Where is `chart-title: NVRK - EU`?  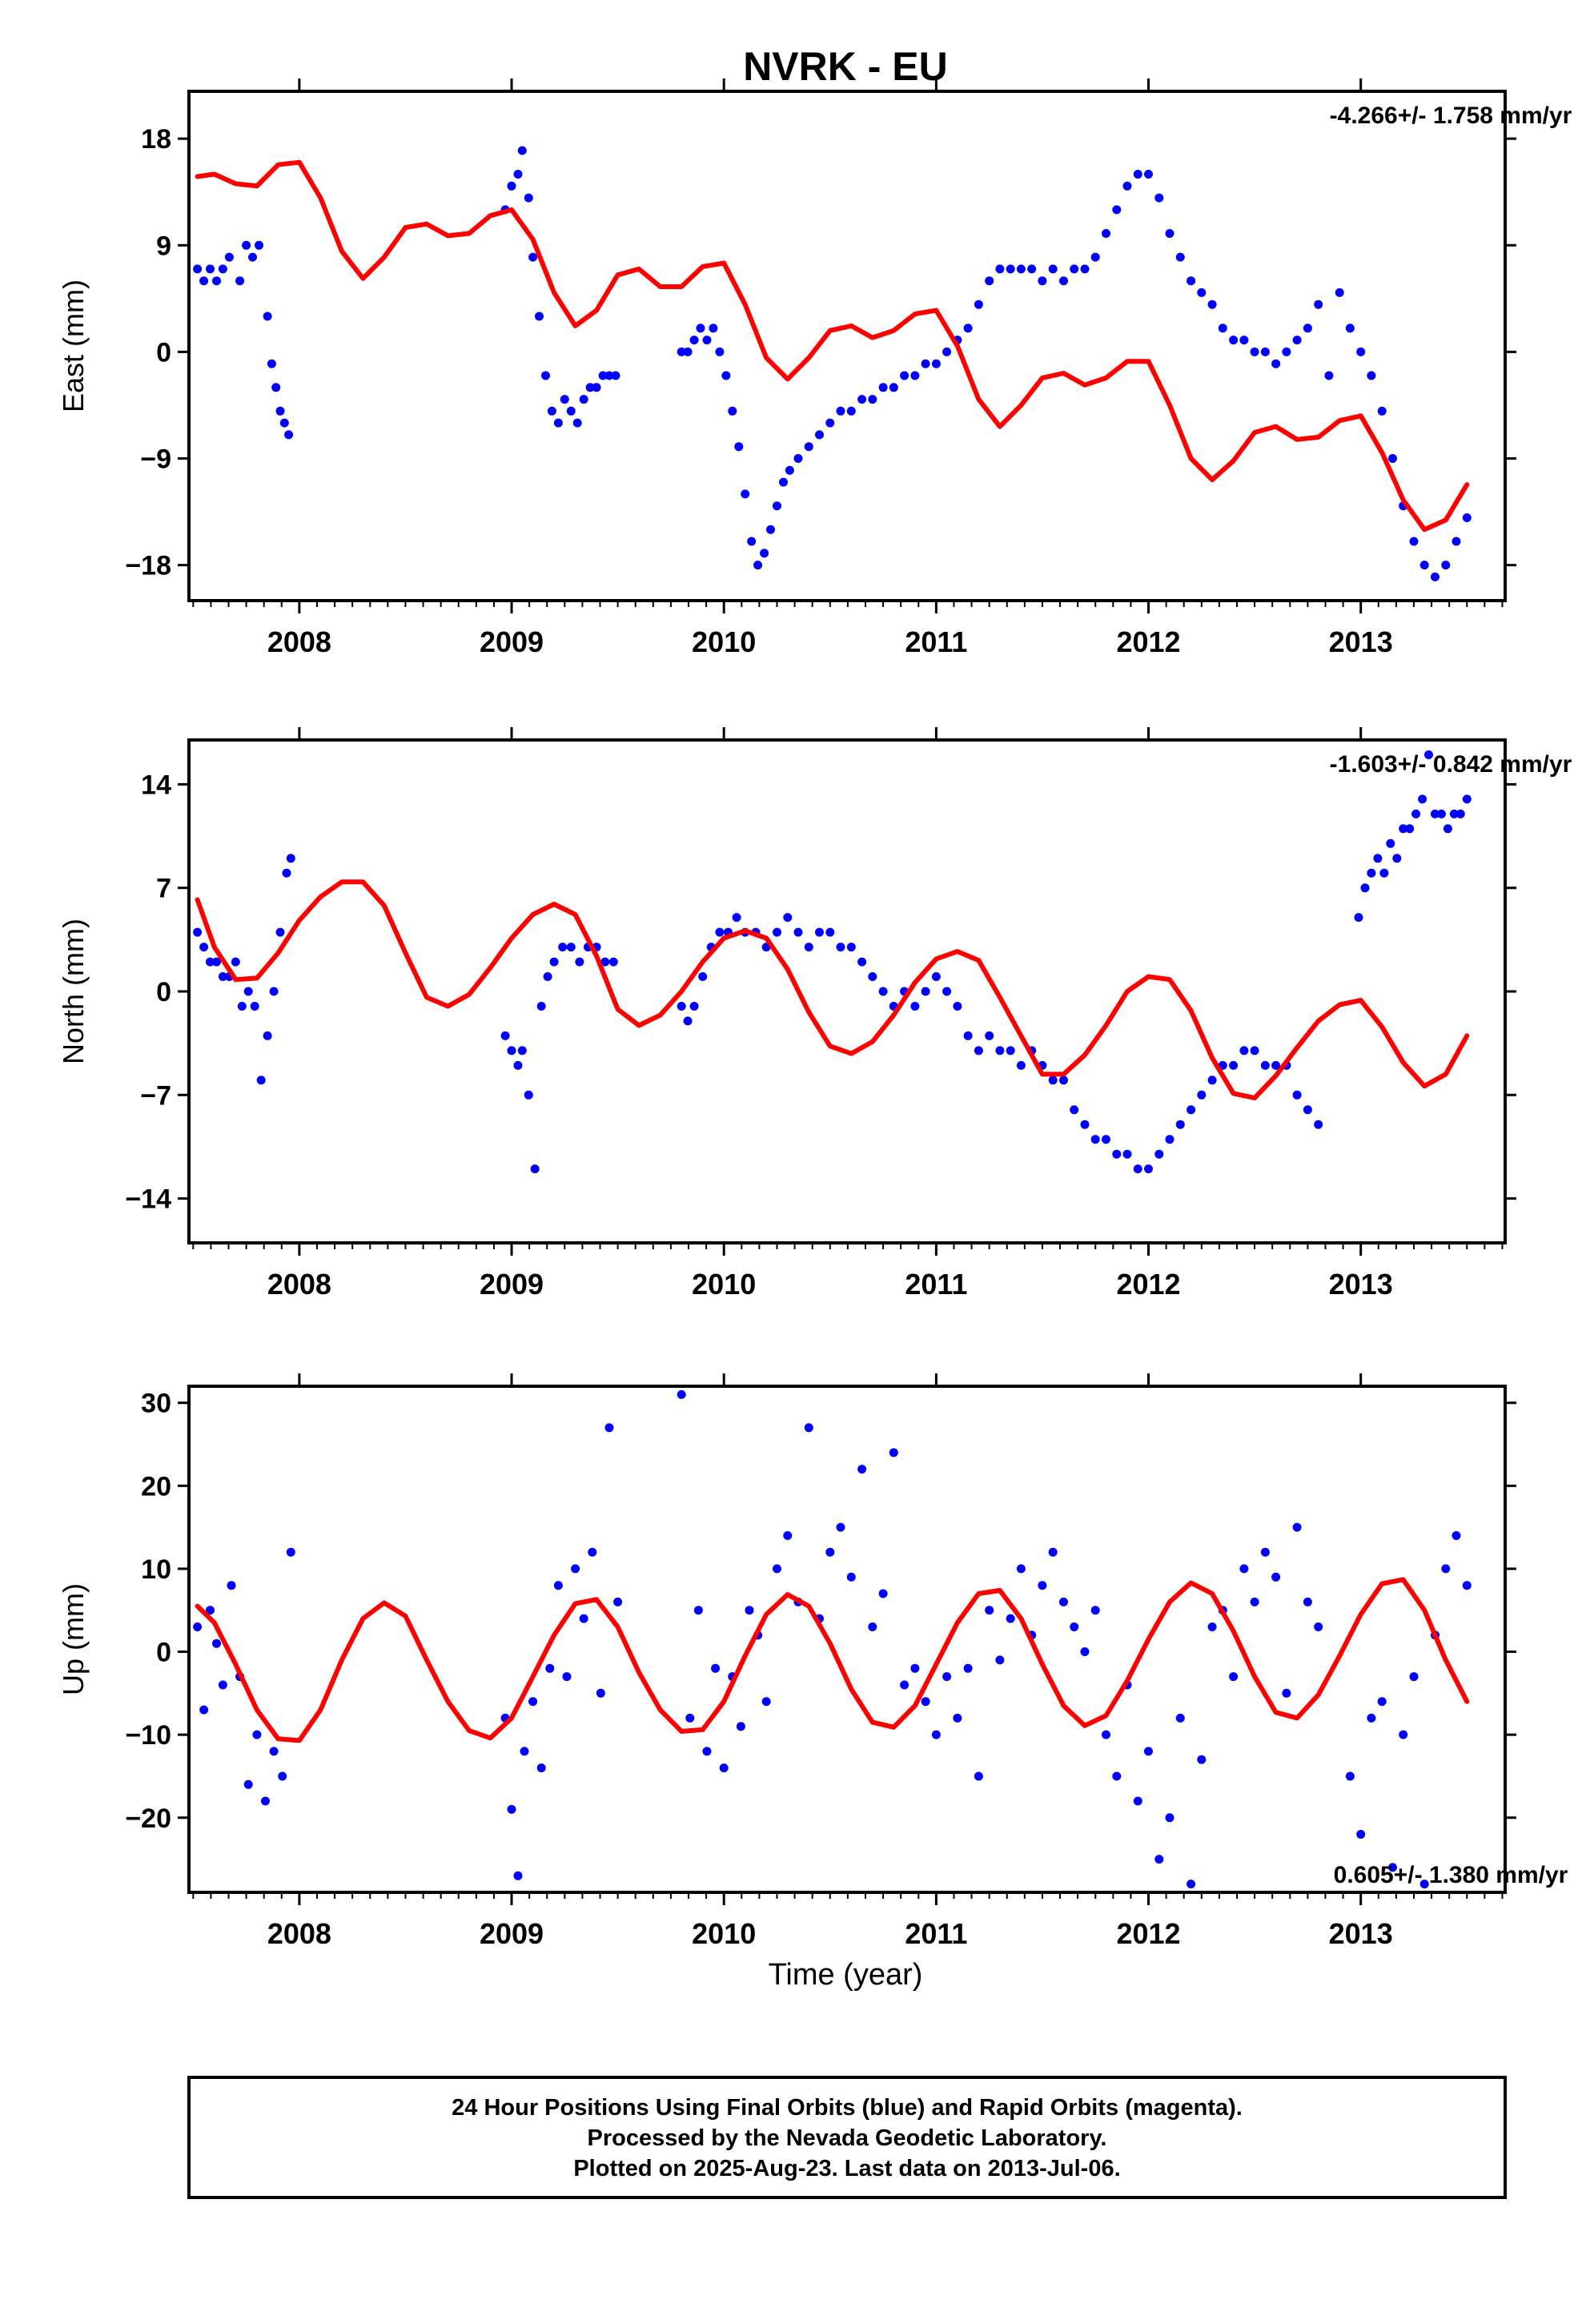
chart-title: NVRK - EU is located at coordinates (846, 66).